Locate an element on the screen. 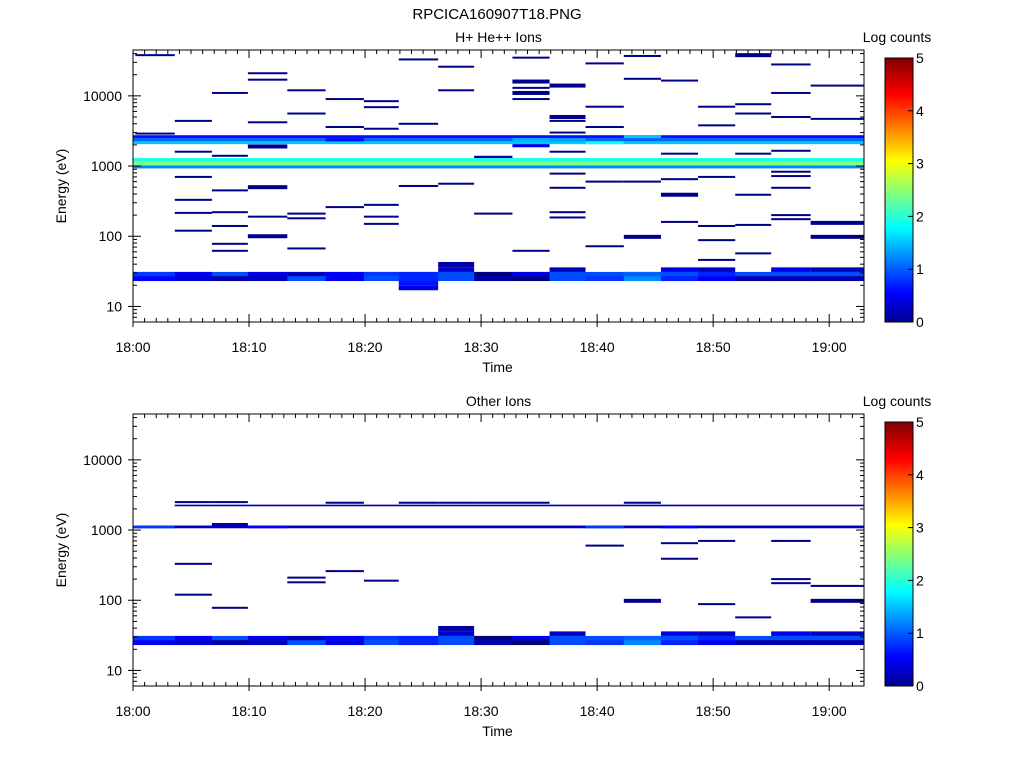 This screenshot has width=1024, height=768. colorbar-tick-label: 2 is located at coordinates (920, 580).